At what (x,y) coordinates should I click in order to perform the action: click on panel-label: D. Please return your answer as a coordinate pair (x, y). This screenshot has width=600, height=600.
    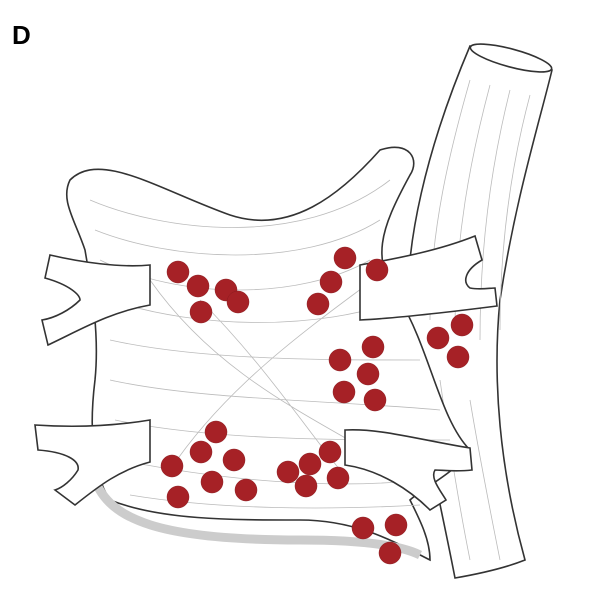
    Looking at the image, I should click on (21, 35).